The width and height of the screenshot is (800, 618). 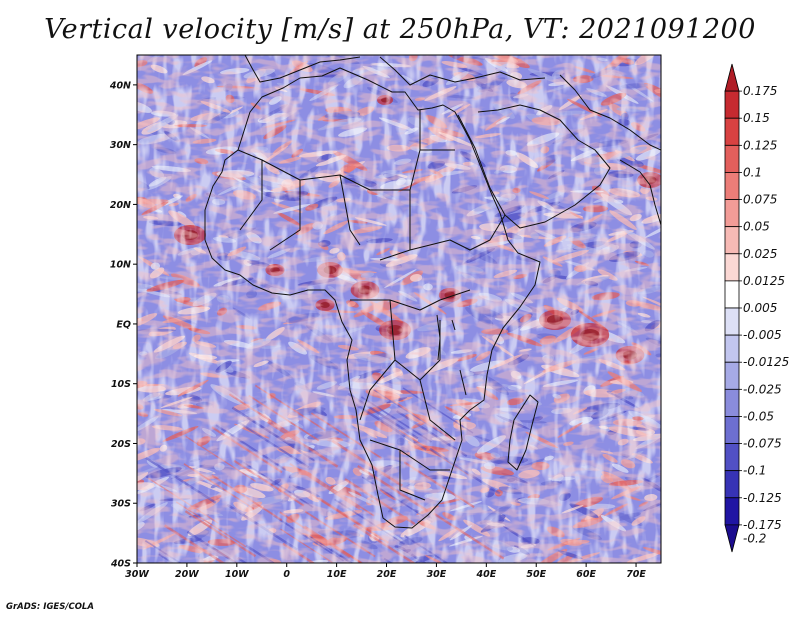 What do you see at coordinates (410, 395) in the screenshot?
I see `borders-south` at bounding box center [410, 395].